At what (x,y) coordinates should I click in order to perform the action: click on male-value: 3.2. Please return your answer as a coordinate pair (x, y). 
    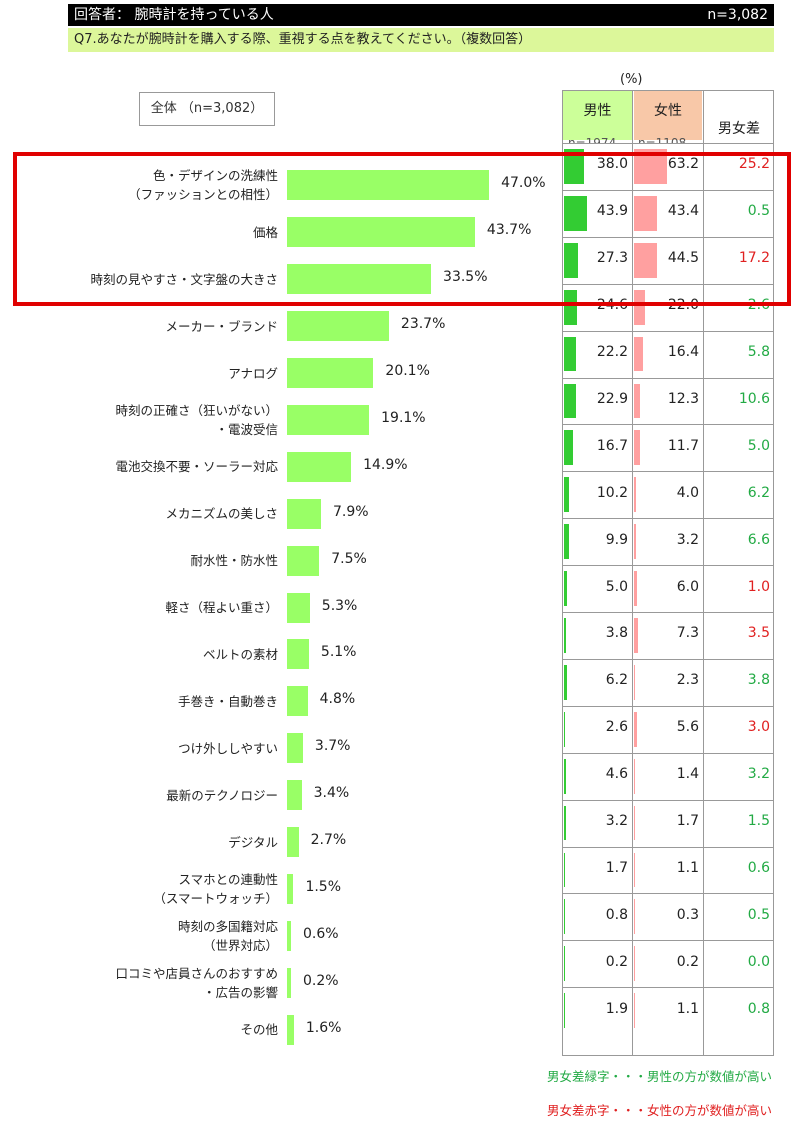
    Looking at the image, I should click on (616, 821).